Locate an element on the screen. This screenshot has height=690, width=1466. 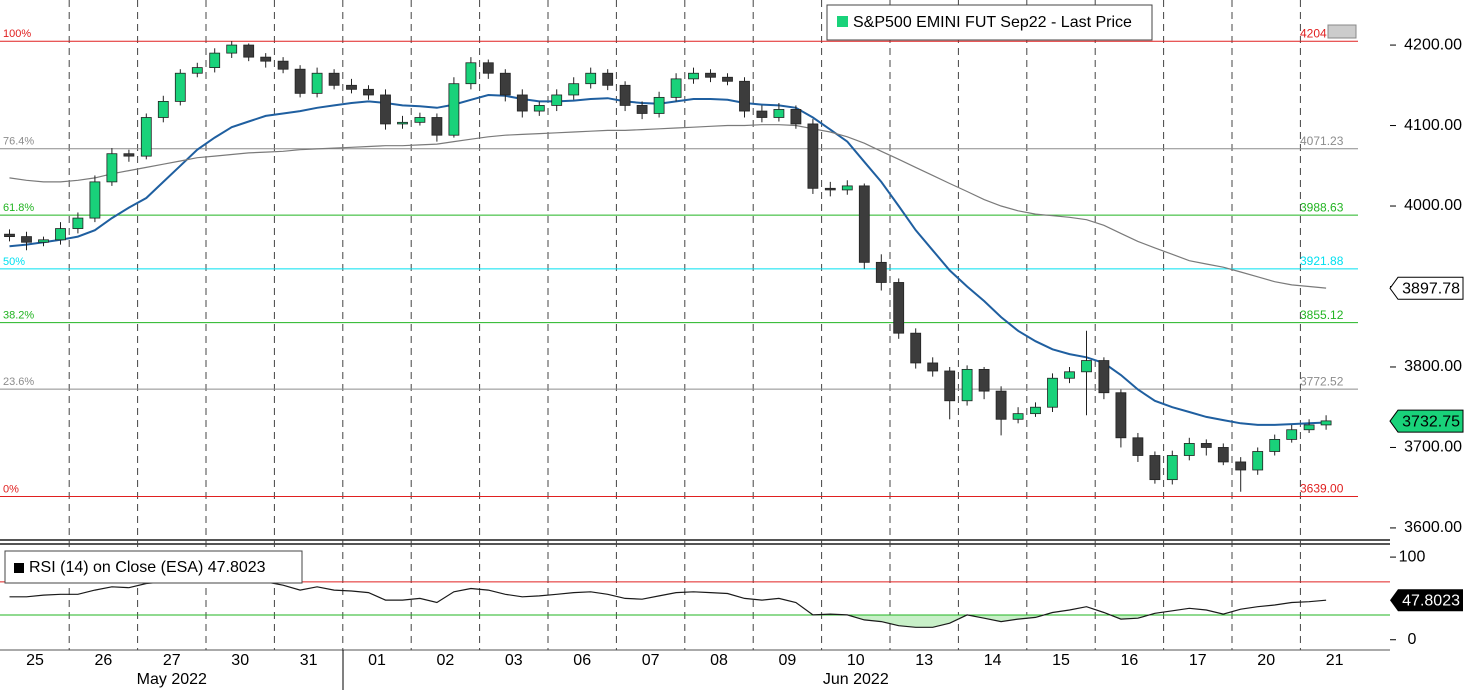
level-value-label: 3639.00 is located at coordinates (1322, 489).